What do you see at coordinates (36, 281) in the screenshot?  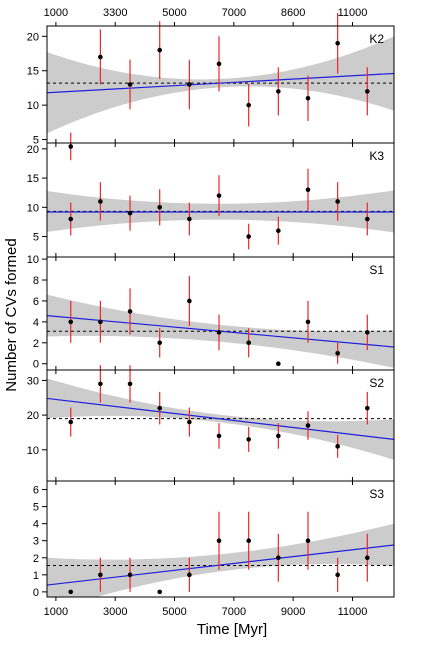 I see `y-tick-label: 8` at bounding box center [36, 281].